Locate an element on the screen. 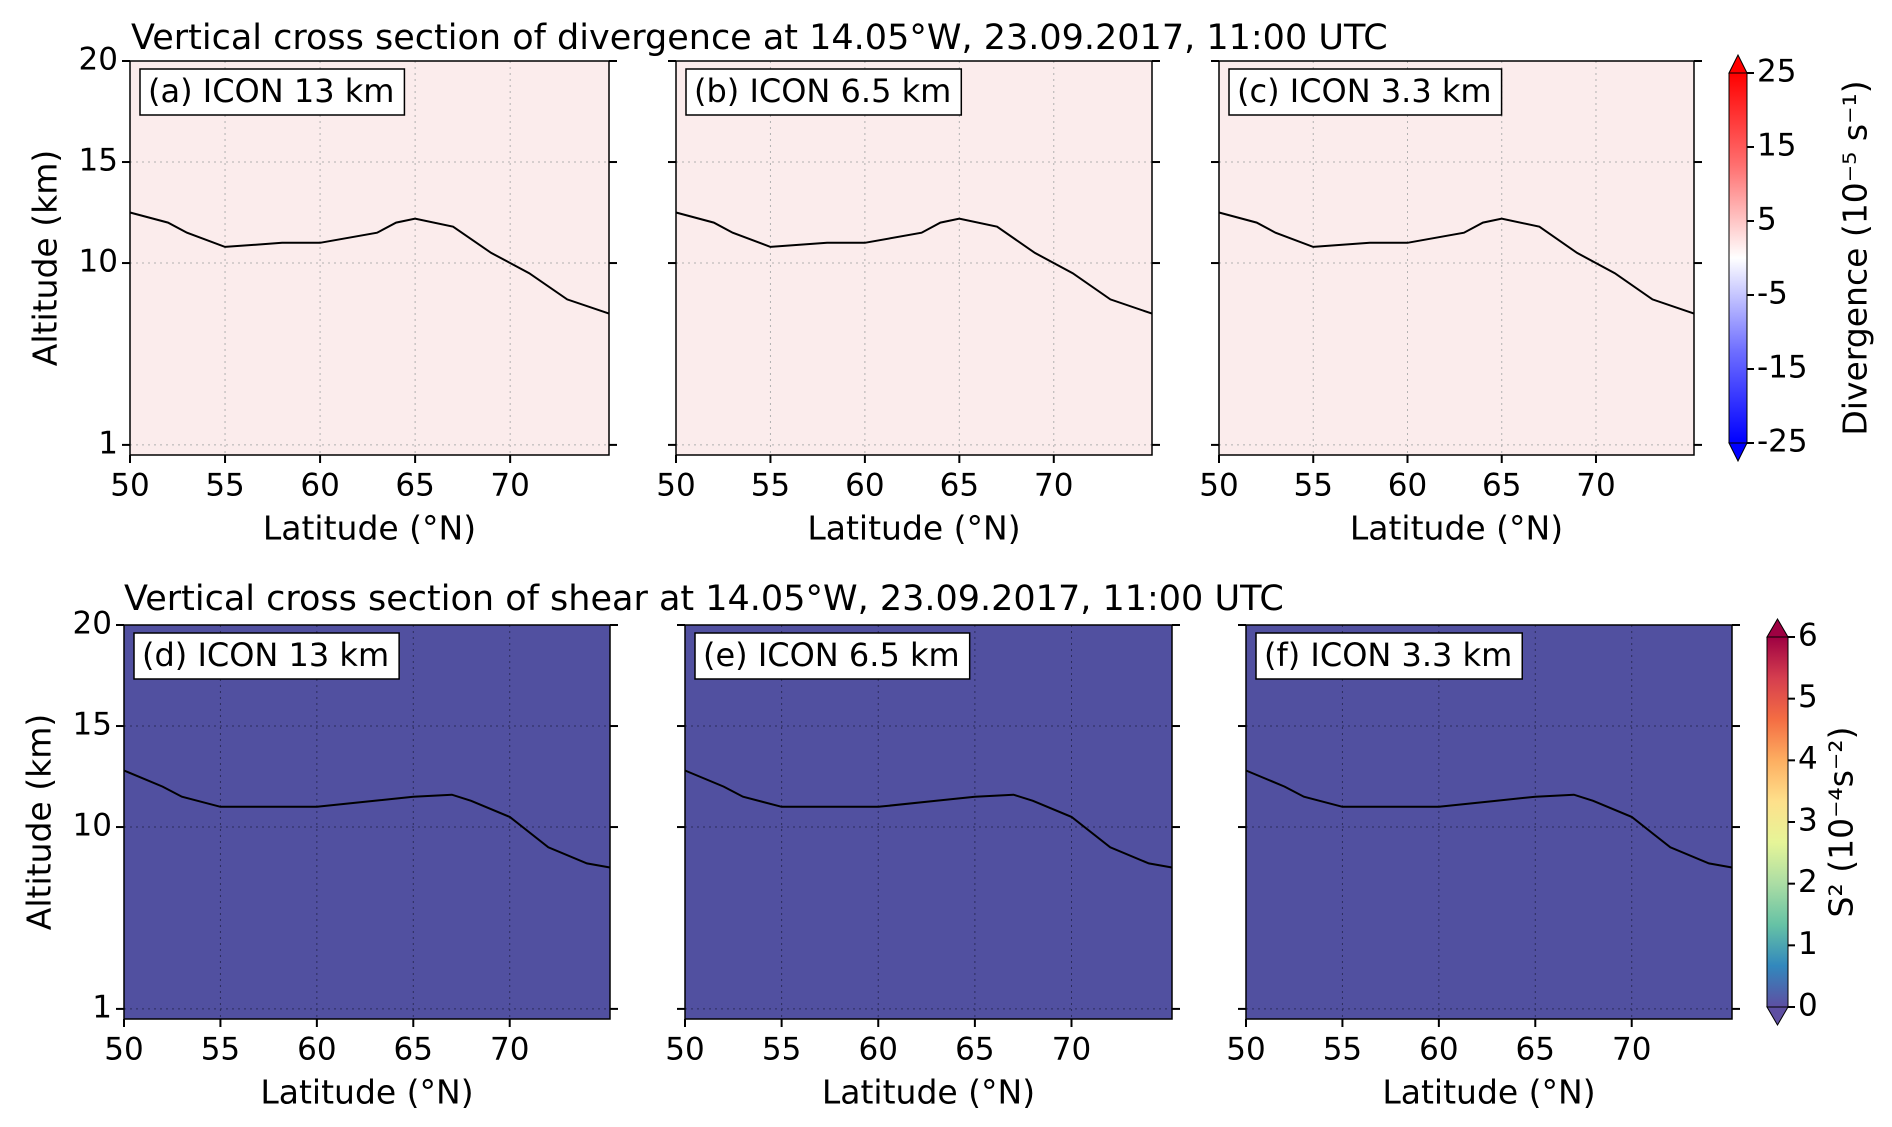 The image size is (1892, 1127). y-tick-label: 10 is located at coordinates (98, 262).